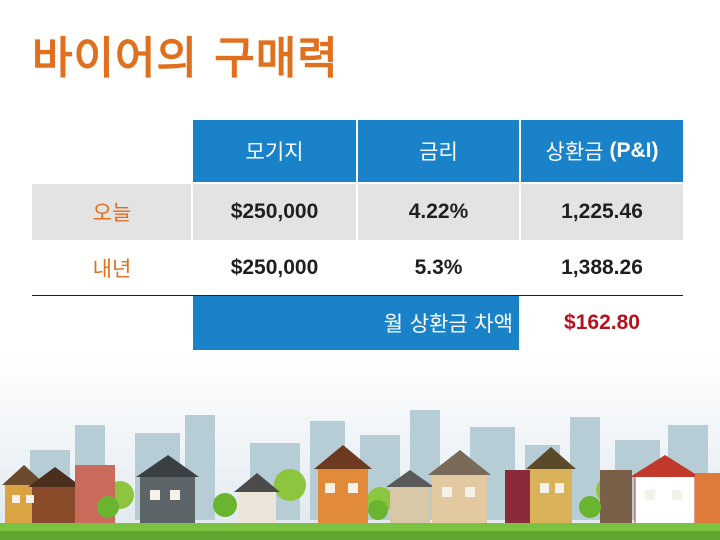  What do you see at coordinates (274, 267) in the screenshot?
I see `cell-mortgage-next-year: $250,000` at bounding box center [274, 267].